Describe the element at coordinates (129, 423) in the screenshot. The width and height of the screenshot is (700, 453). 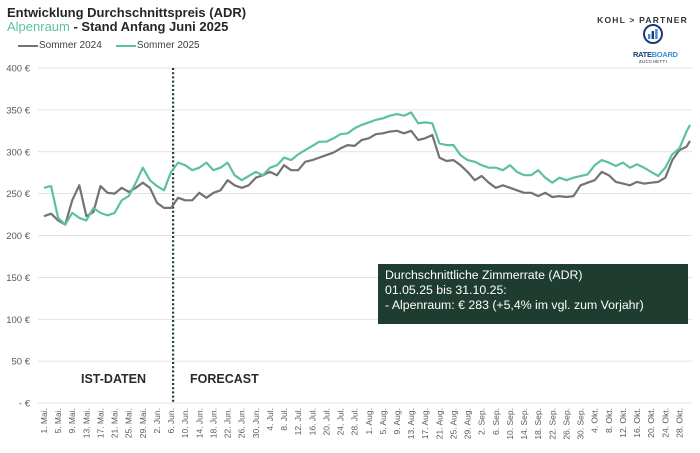
I see `x-tick-label: 25. Mai.` at that location.